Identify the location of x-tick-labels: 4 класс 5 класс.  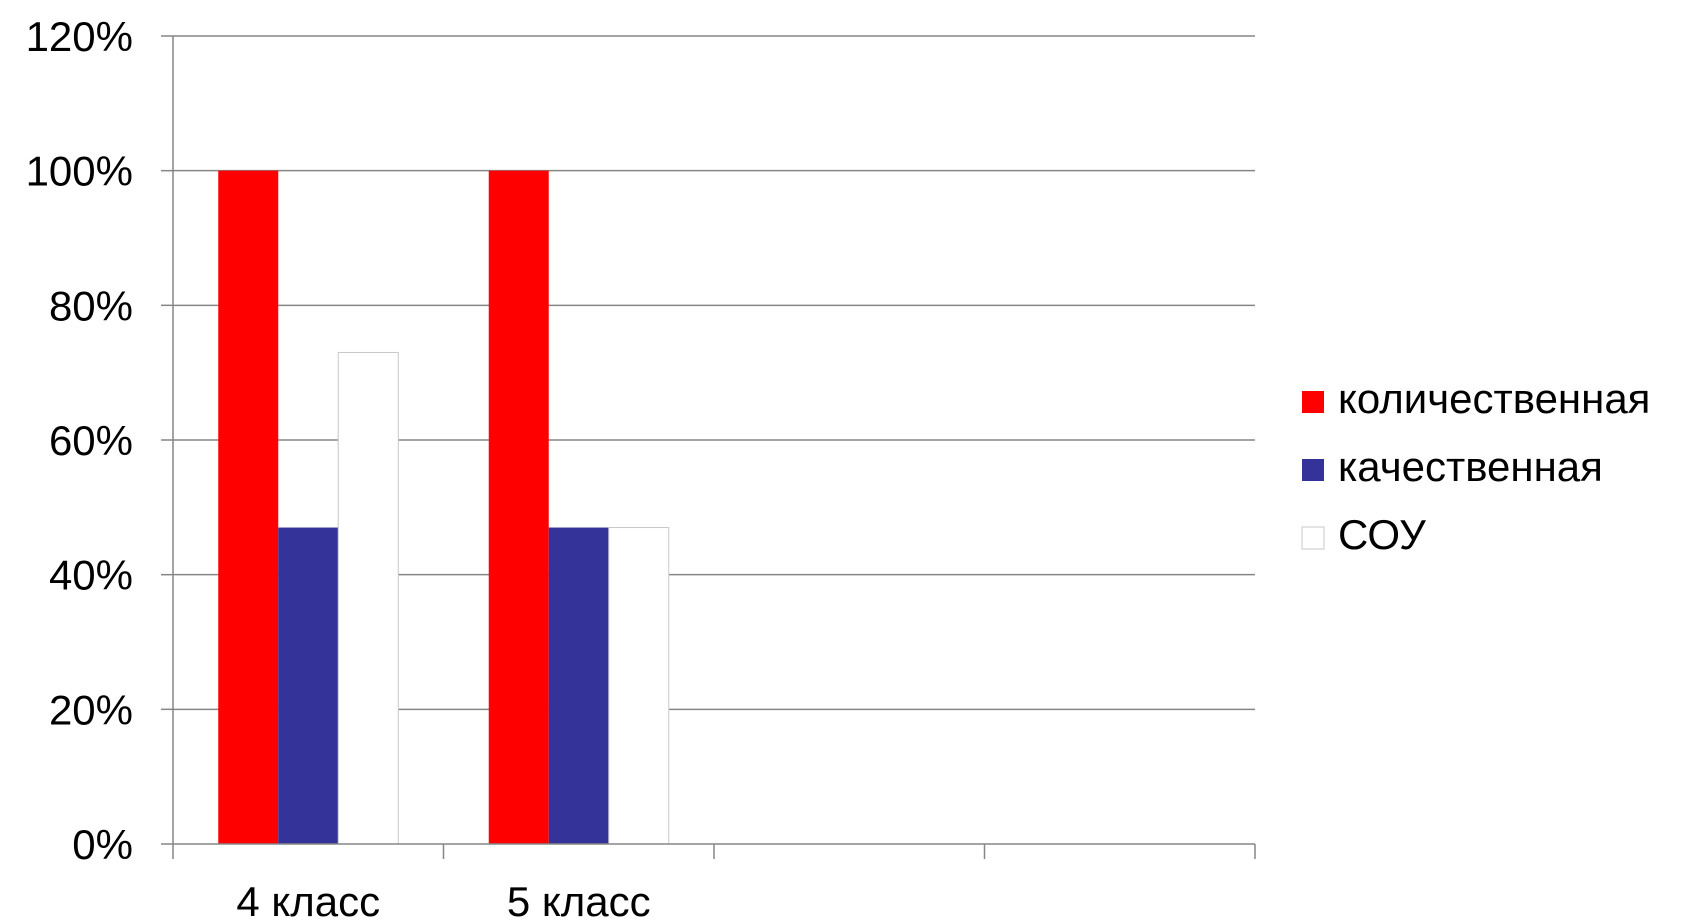
(443, 900).